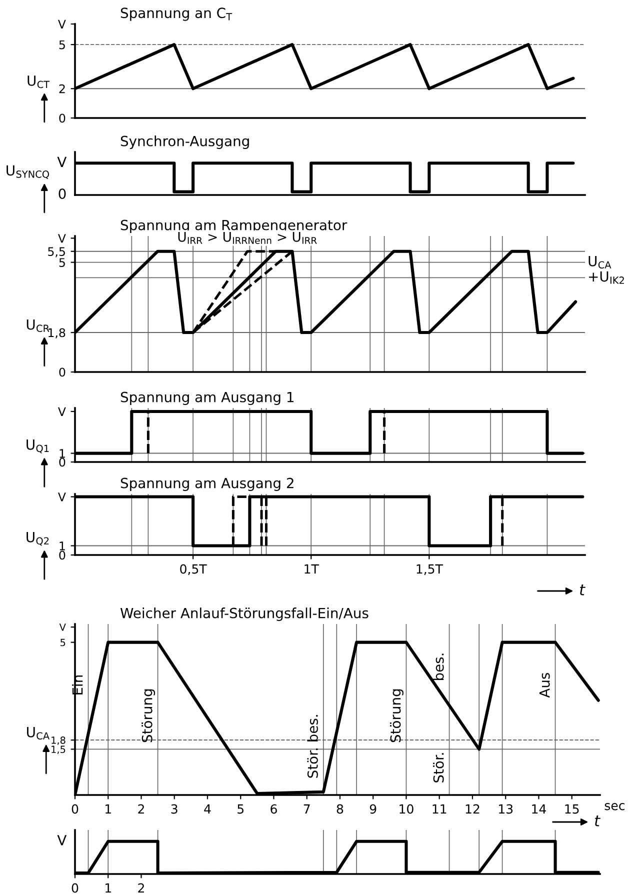 This screenshot has width=632, height=894. What do you see at coordinates (56, 252) in the screenshot?
I see `y-tick-label: 5,5` at bounding box center [56, 252].